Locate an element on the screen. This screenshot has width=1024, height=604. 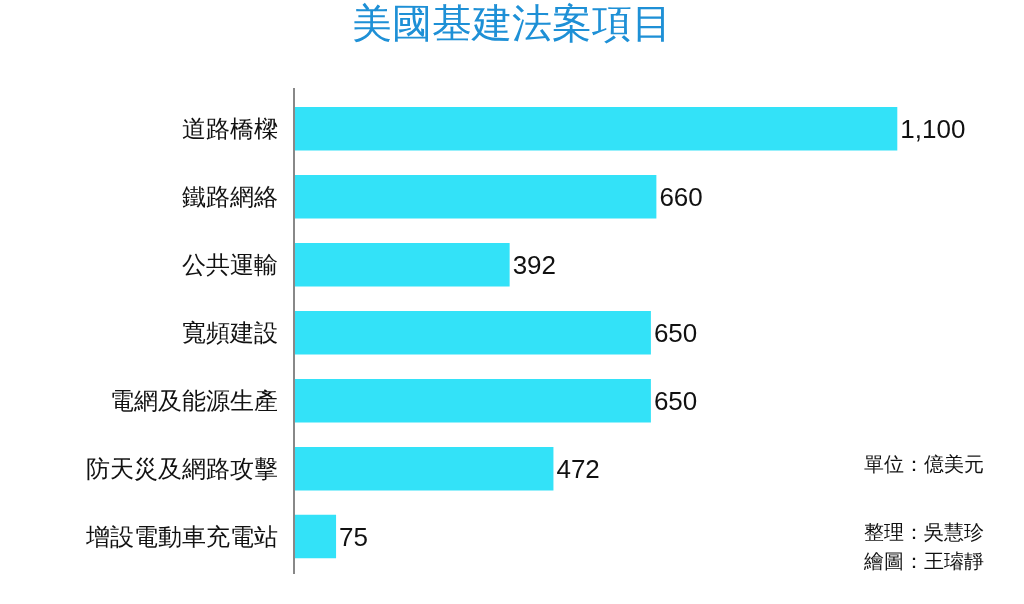
annotation: 單位：億美元 is located at coordinates (924, 464).